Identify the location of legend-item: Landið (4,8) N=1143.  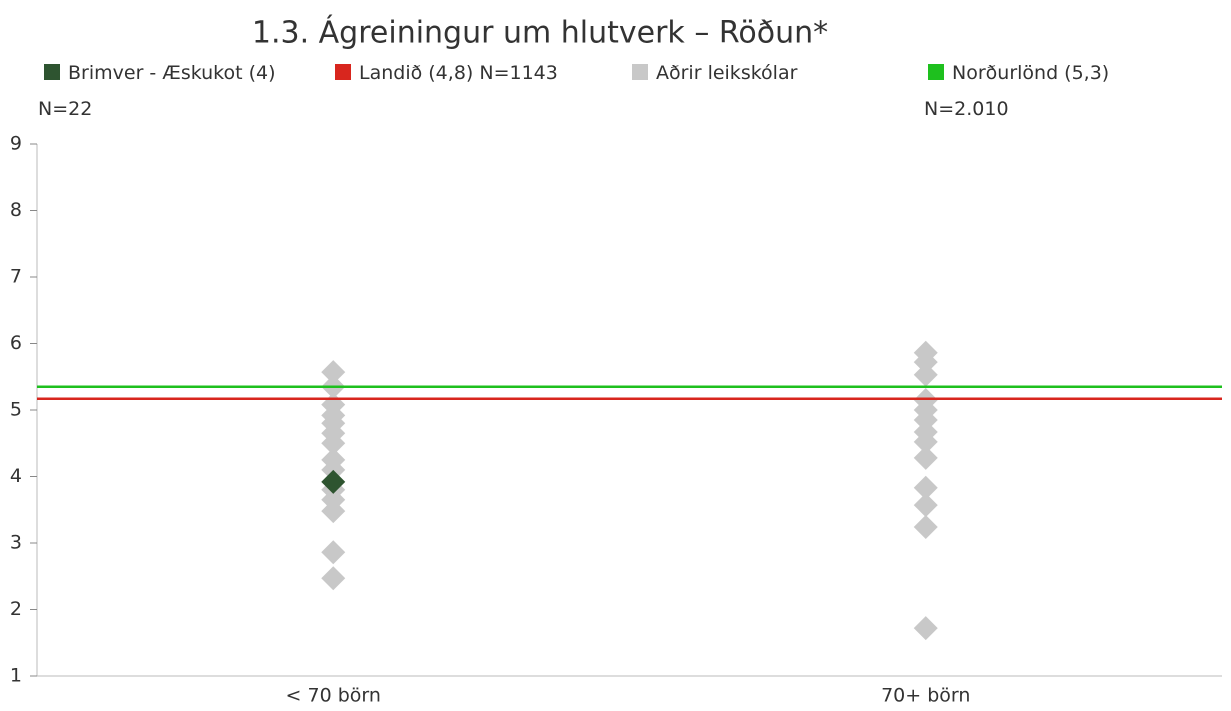
(485, 73).